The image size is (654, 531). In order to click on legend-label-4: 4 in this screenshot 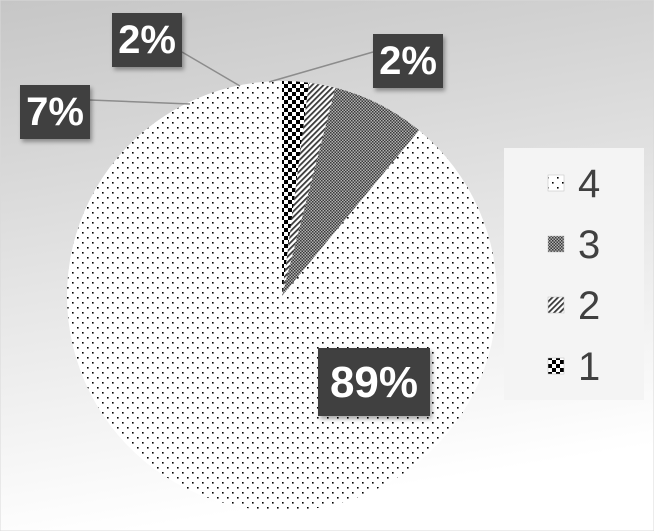, I will do `click(589, 184)`.